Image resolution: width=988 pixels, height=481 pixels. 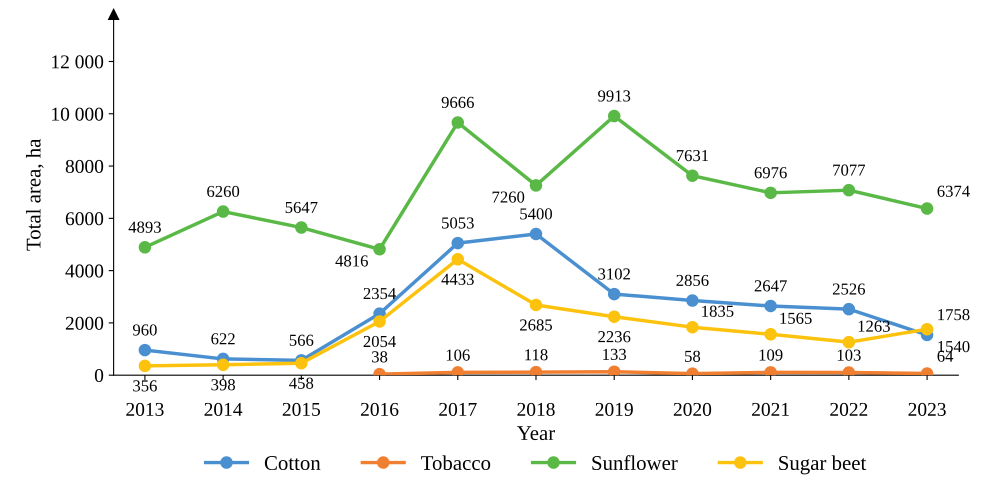 I want to click on legend-label: Sugar beet, so click(x=822, y=464).